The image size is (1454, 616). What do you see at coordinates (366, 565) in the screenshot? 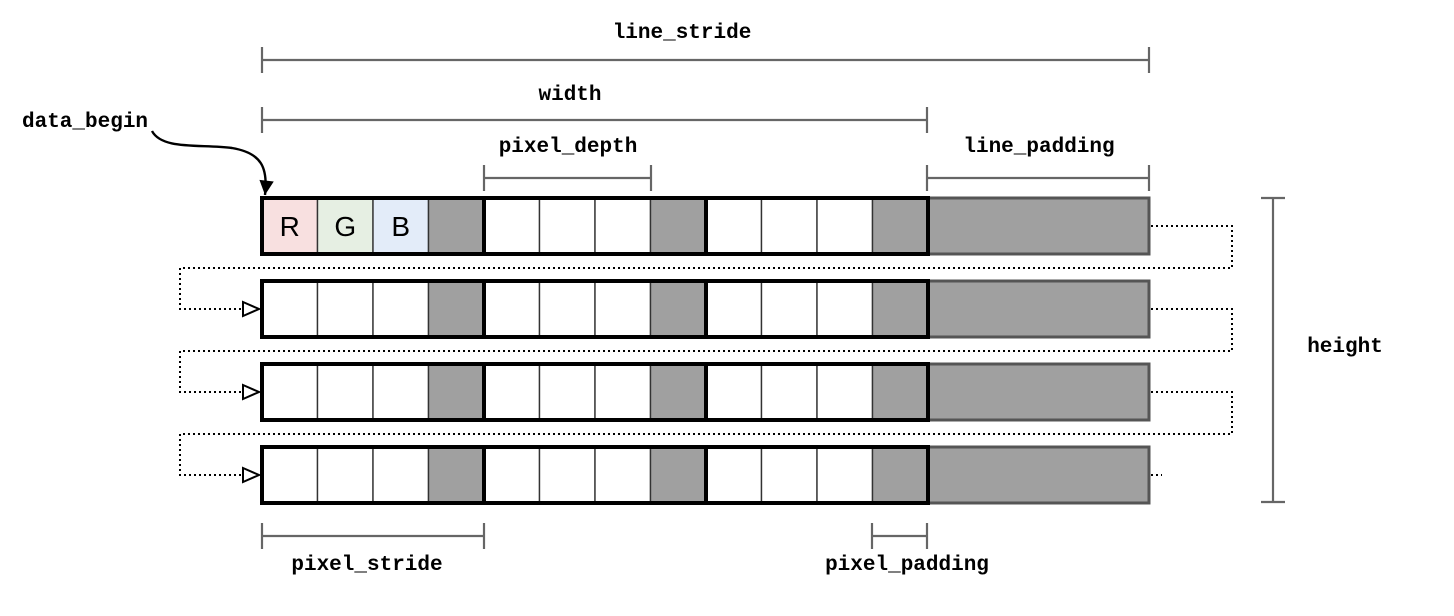
I see `pixel-stride-label: pixel_stride` at bounding box center [366, 565].